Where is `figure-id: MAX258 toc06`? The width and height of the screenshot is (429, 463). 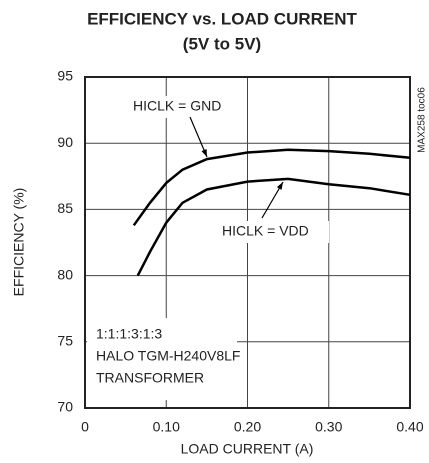
figure-id: MAX258 toc06 is located at coordinates (422, 120).